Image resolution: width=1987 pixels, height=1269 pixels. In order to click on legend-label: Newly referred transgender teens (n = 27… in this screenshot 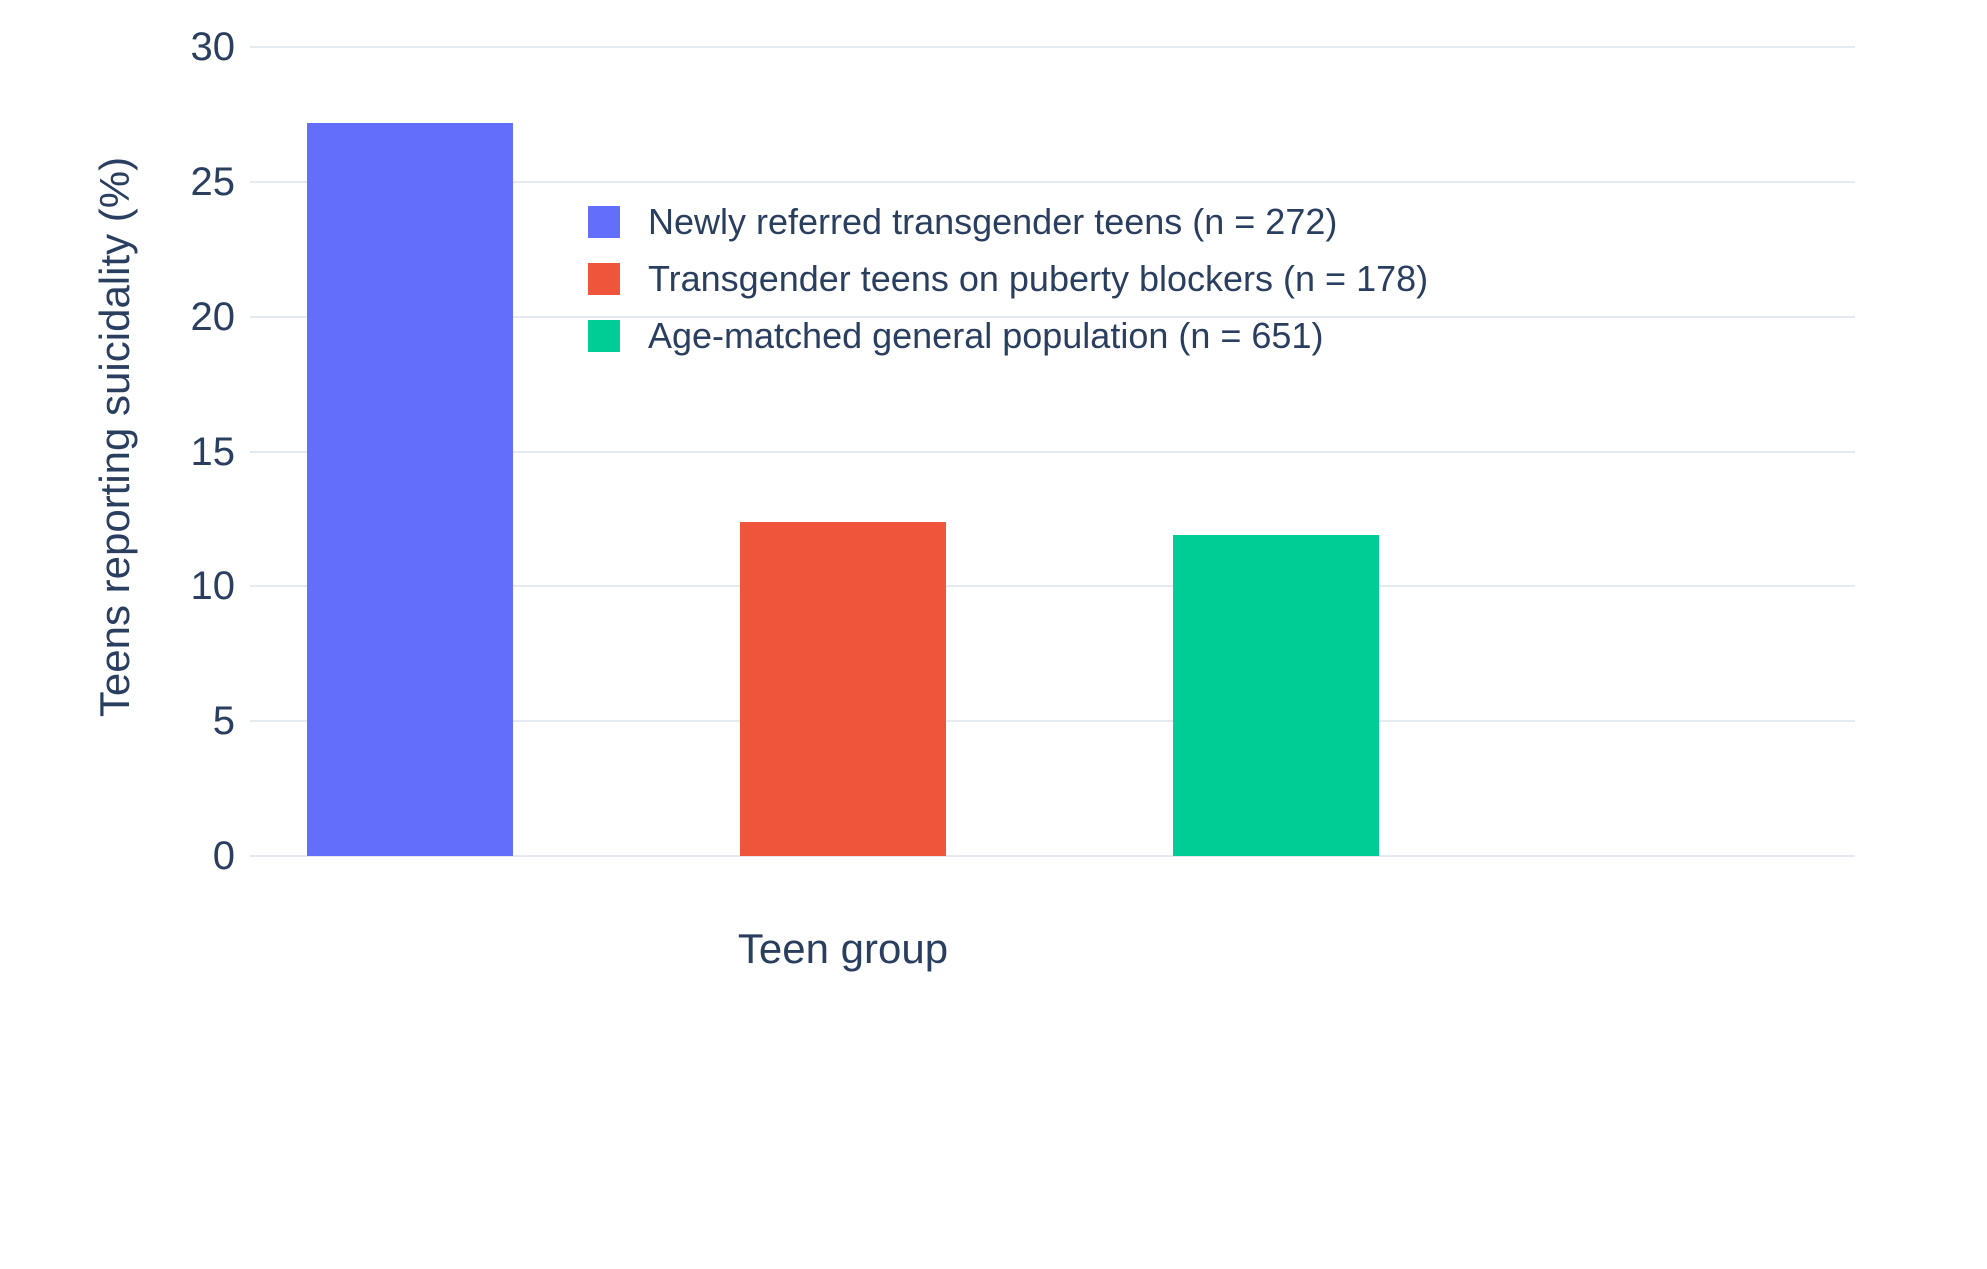, I will do `click(993, 221)`.